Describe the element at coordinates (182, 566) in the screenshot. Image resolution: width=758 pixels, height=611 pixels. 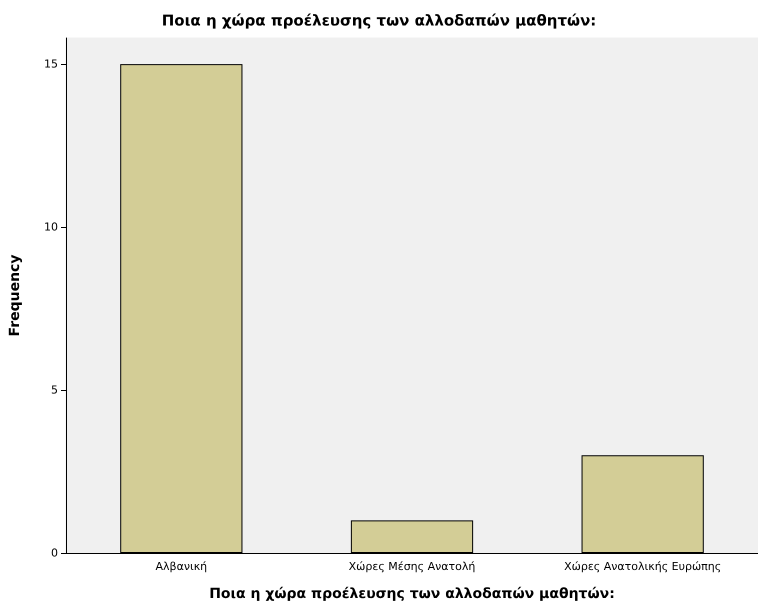
I see `x-tick-label: Αλβανική` at that location.